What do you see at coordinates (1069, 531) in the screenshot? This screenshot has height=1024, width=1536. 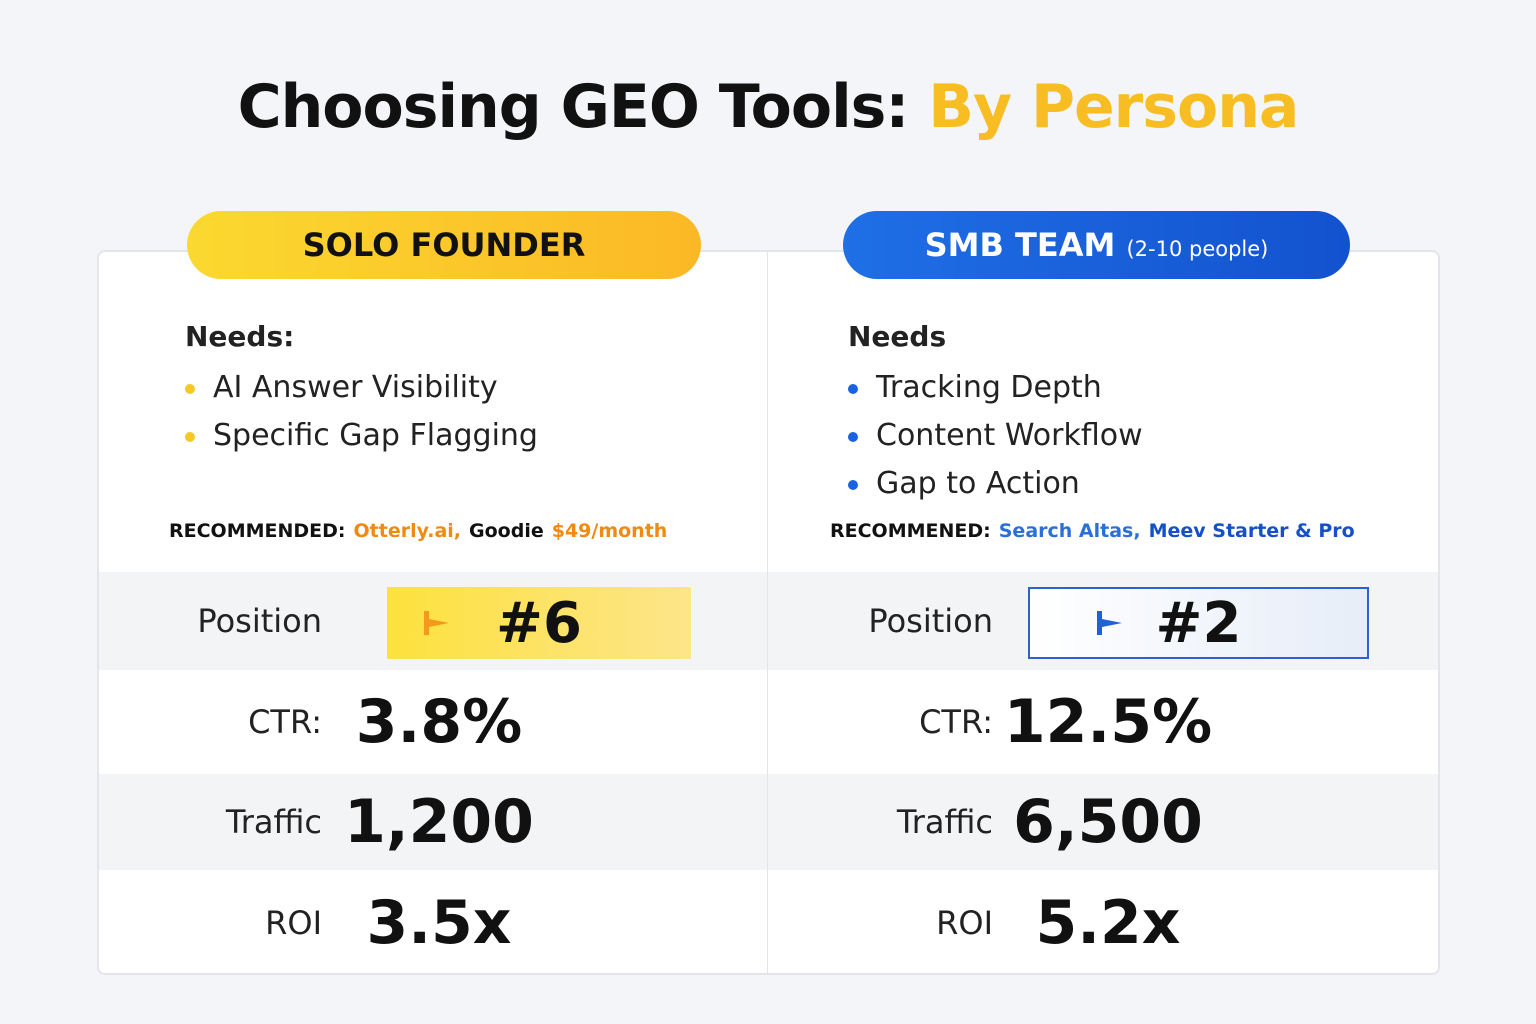 I see `recommended-item: Search Altas,` at bounding box center [1069, 531].